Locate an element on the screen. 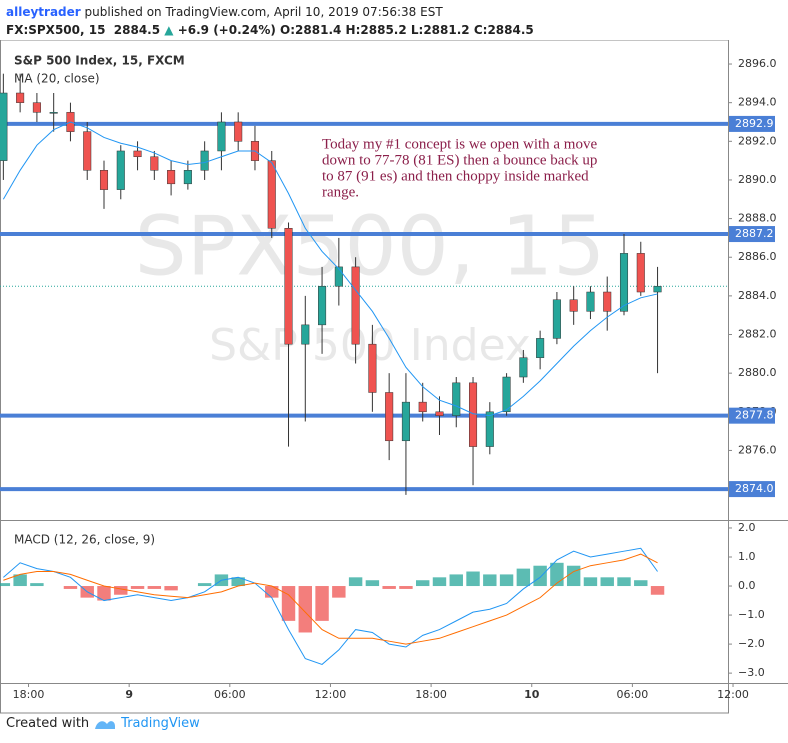 The width and height of the screenshot is (788, 743). change: +6.9 (+0.24%) is located at coordinates (226, 30).